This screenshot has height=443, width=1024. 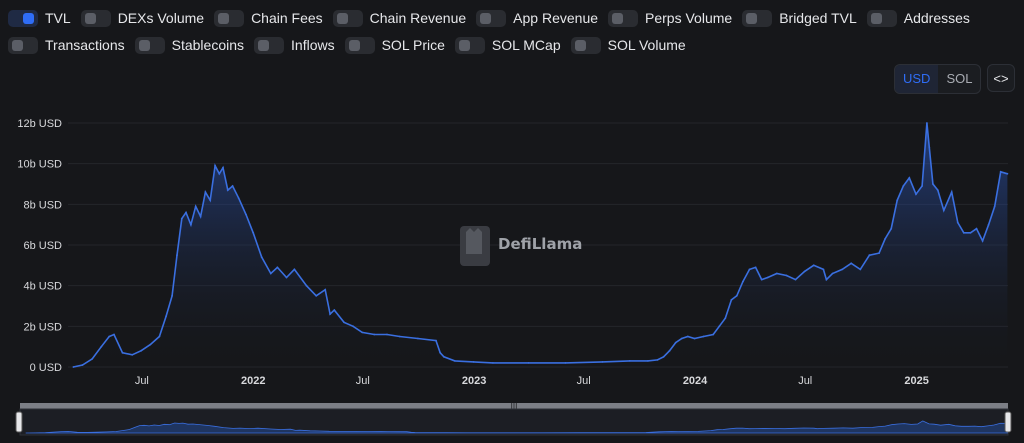 What do you see at coordinates (399, 18) in the screenshot?
I see `toggle-chain-revenue: Chain Revenue` at bounding box center [399, 18].